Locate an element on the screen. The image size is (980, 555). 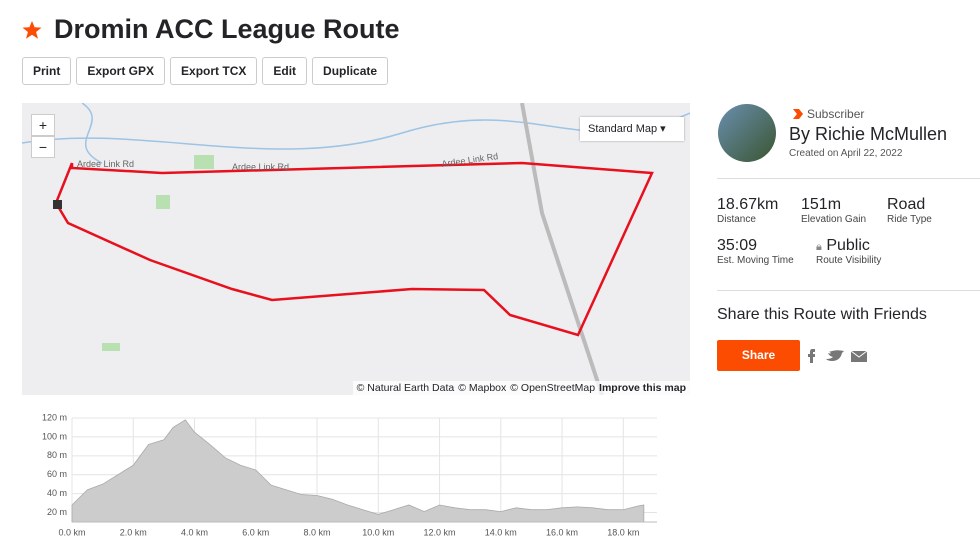
x-tick-label: 8.0 km is located at coordinates (317, 532).